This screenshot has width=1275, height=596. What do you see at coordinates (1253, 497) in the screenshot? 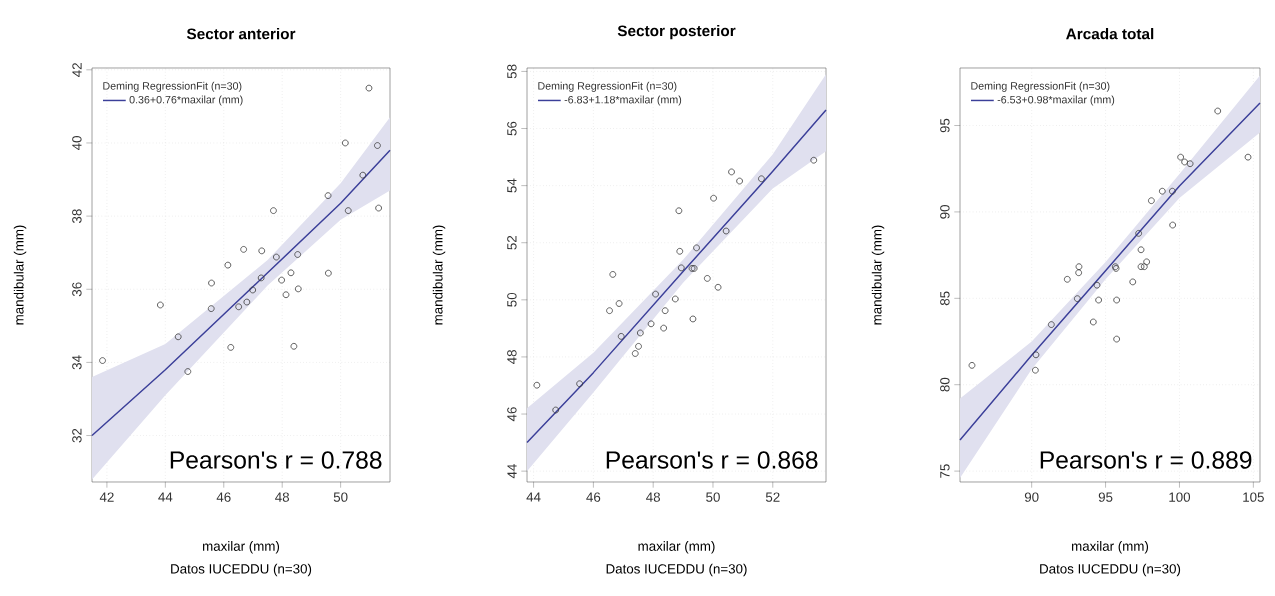
I see `x-tick-label: 105` at bounding box center [1253, 497].